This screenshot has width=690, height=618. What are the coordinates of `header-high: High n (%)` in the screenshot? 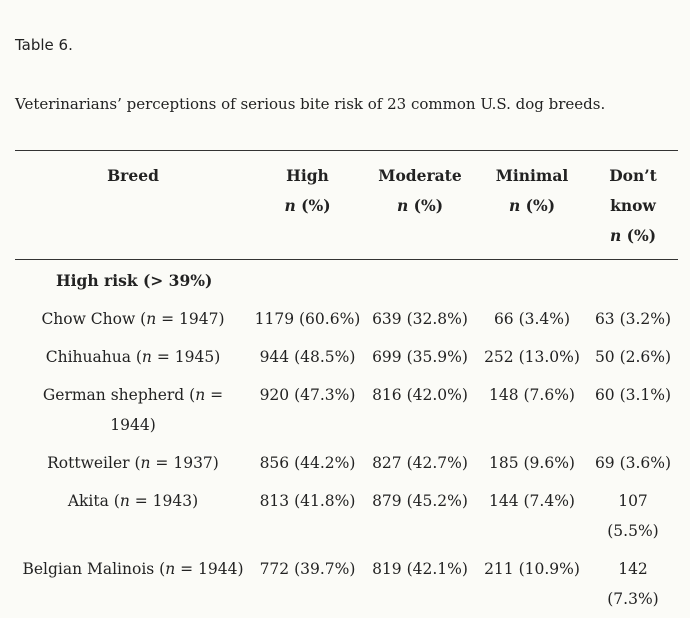 It's located at (307, 190).